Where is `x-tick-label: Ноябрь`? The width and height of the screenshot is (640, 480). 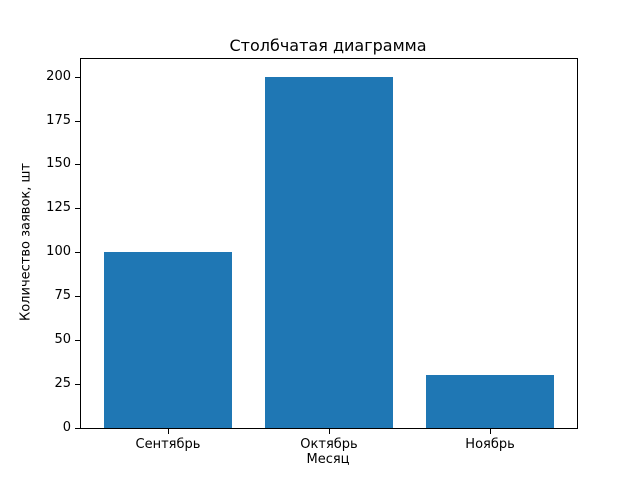
x-tick-label: Ноябрь is located at coordinates (490, 444).